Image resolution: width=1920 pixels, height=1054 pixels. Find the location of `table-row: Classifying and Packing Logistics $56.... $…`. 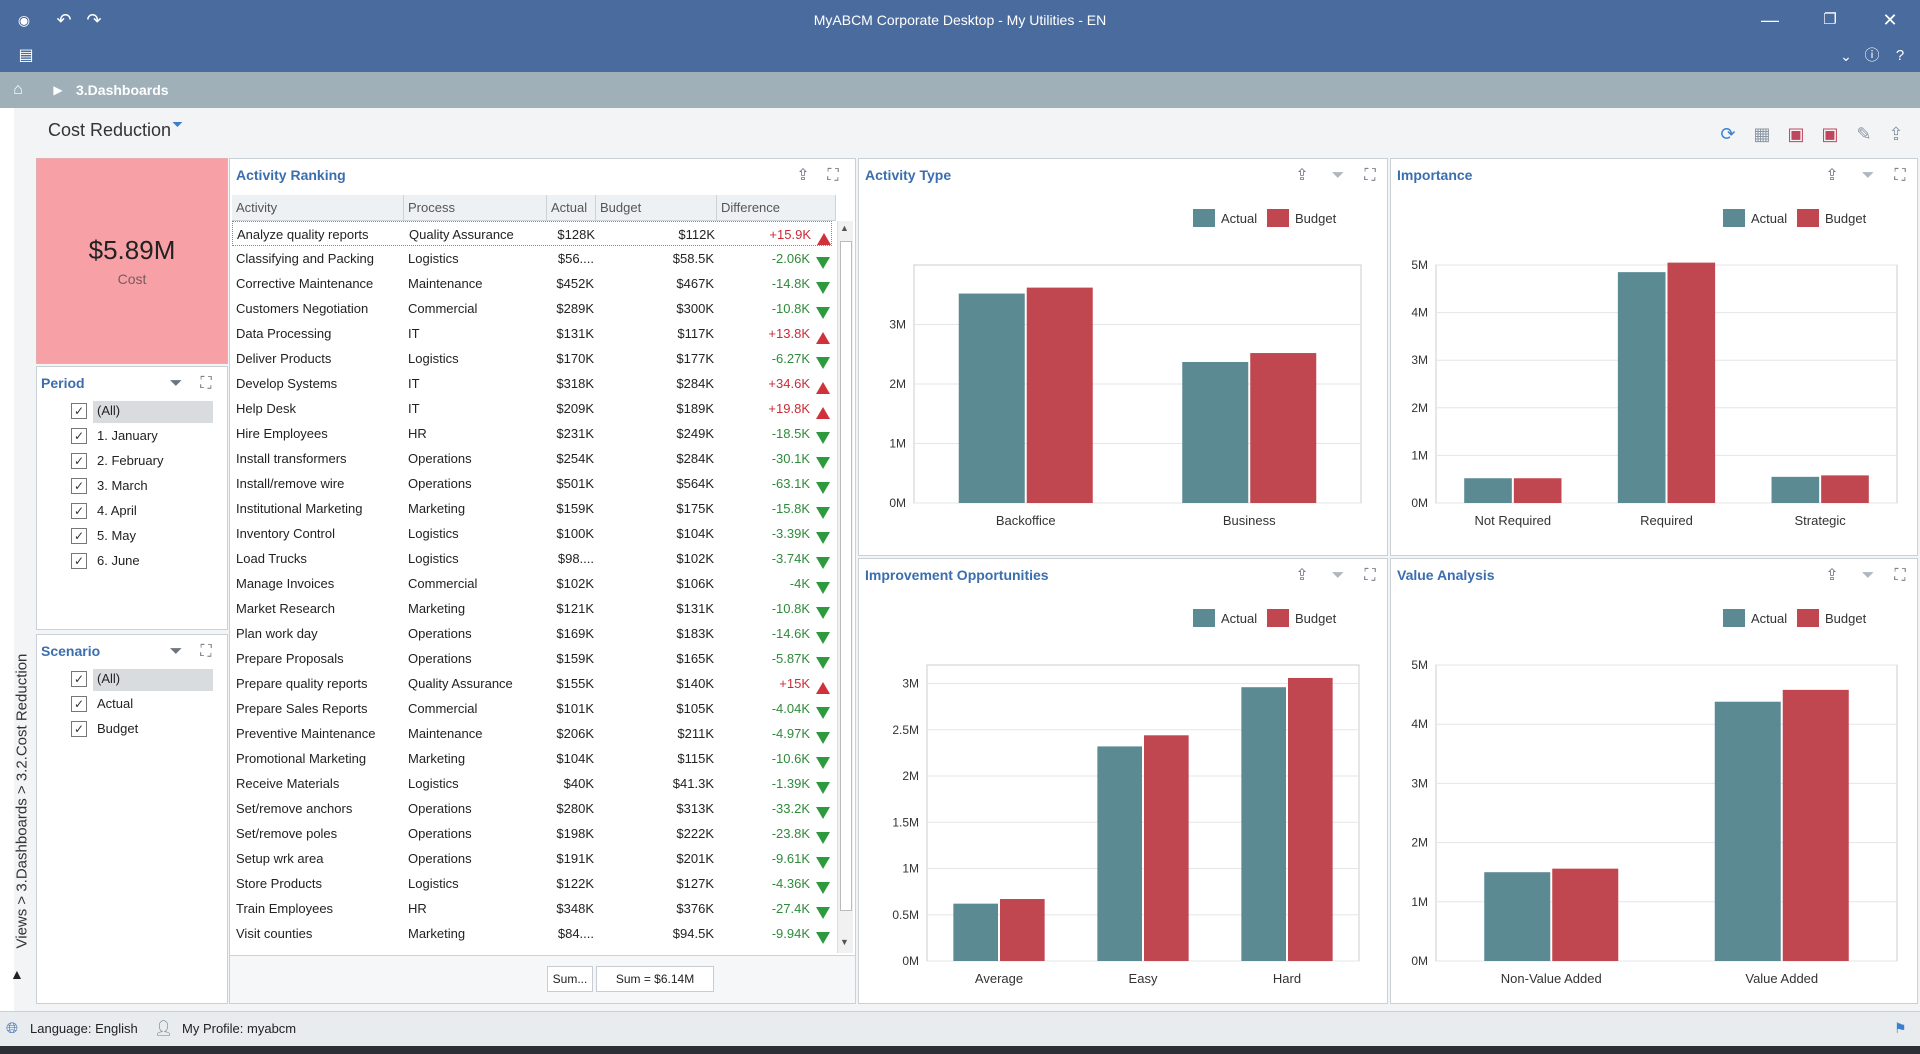

table-row: Classifying and Packing Logistics $56.... $… is located at coordinates (532, 258).